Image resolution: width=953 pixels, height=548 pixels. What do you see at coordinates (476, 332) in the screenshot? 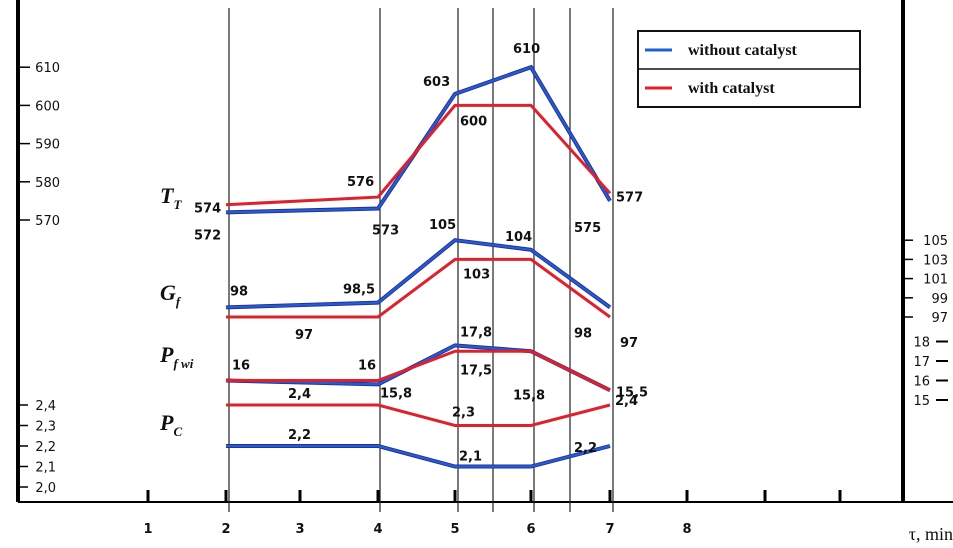
I see `data-label: 17,8` at bounding box center [476, 332].